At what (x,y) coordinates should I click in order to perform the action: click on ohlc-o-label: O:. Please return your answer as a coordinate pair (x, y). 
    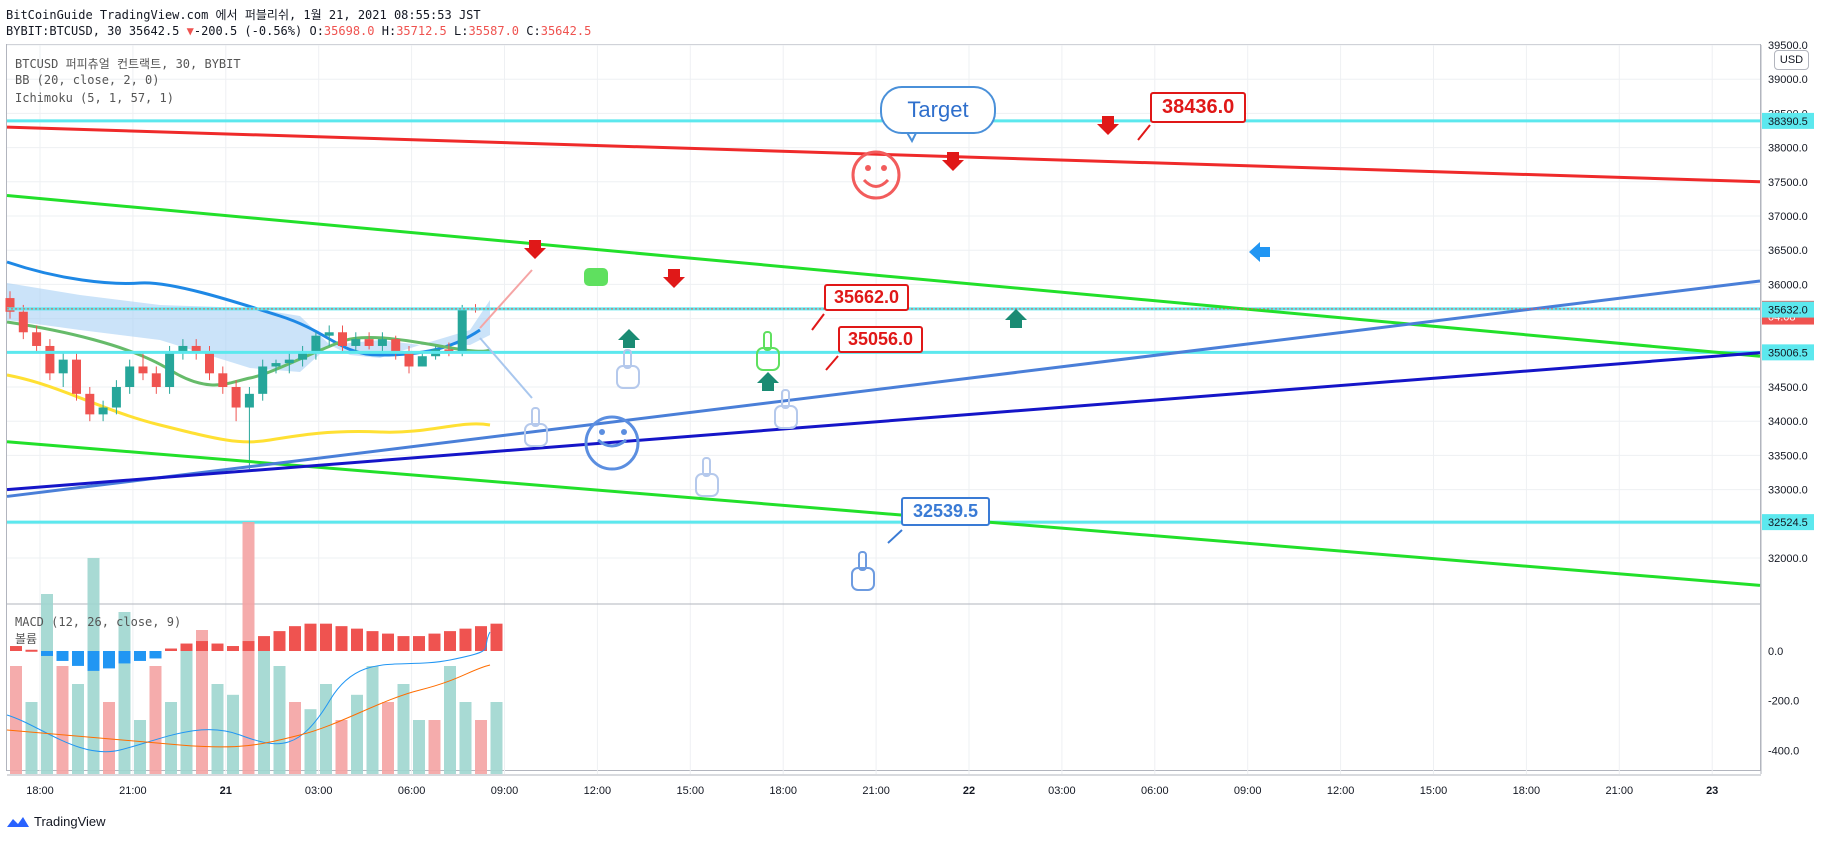
    Looking at the image, I should click on (316, 31).